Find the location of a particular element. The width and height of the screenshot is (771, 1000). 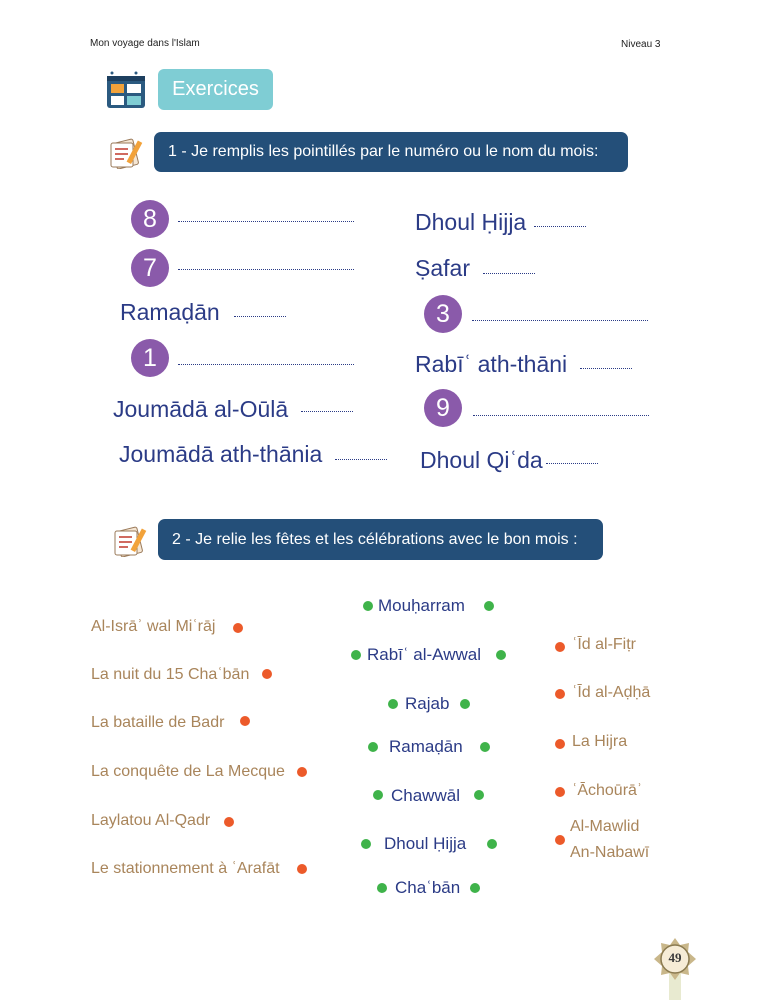

event-label: La conquête de La Mecque is located at coordinates (188, 771).